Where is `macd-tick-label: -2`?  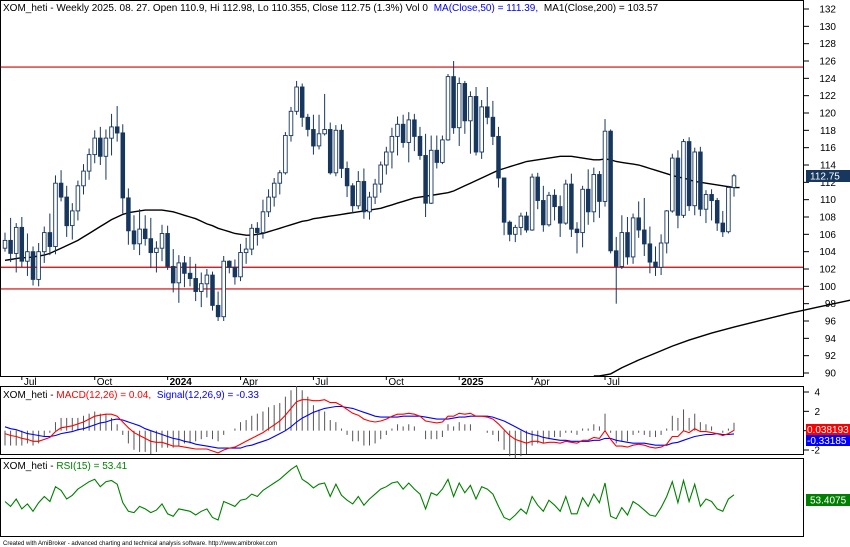
macd-tick-label: -2 is located at coordinates (815, 451).